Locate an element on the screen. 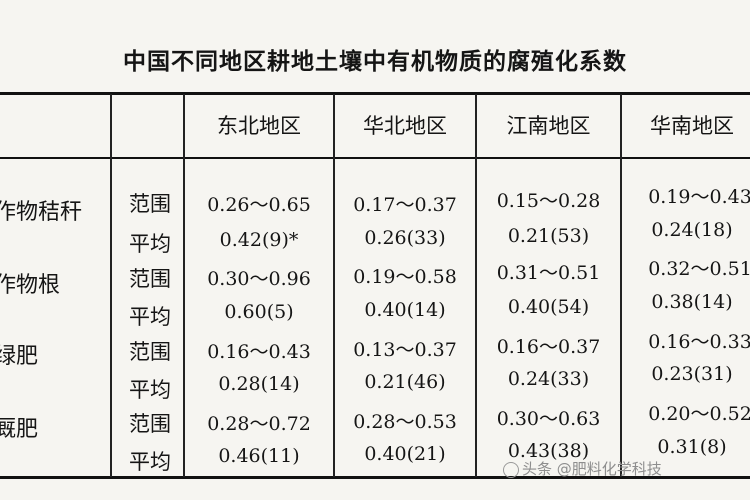  range-cell: 0.32～0.51 is located at coordinates (699, 269).